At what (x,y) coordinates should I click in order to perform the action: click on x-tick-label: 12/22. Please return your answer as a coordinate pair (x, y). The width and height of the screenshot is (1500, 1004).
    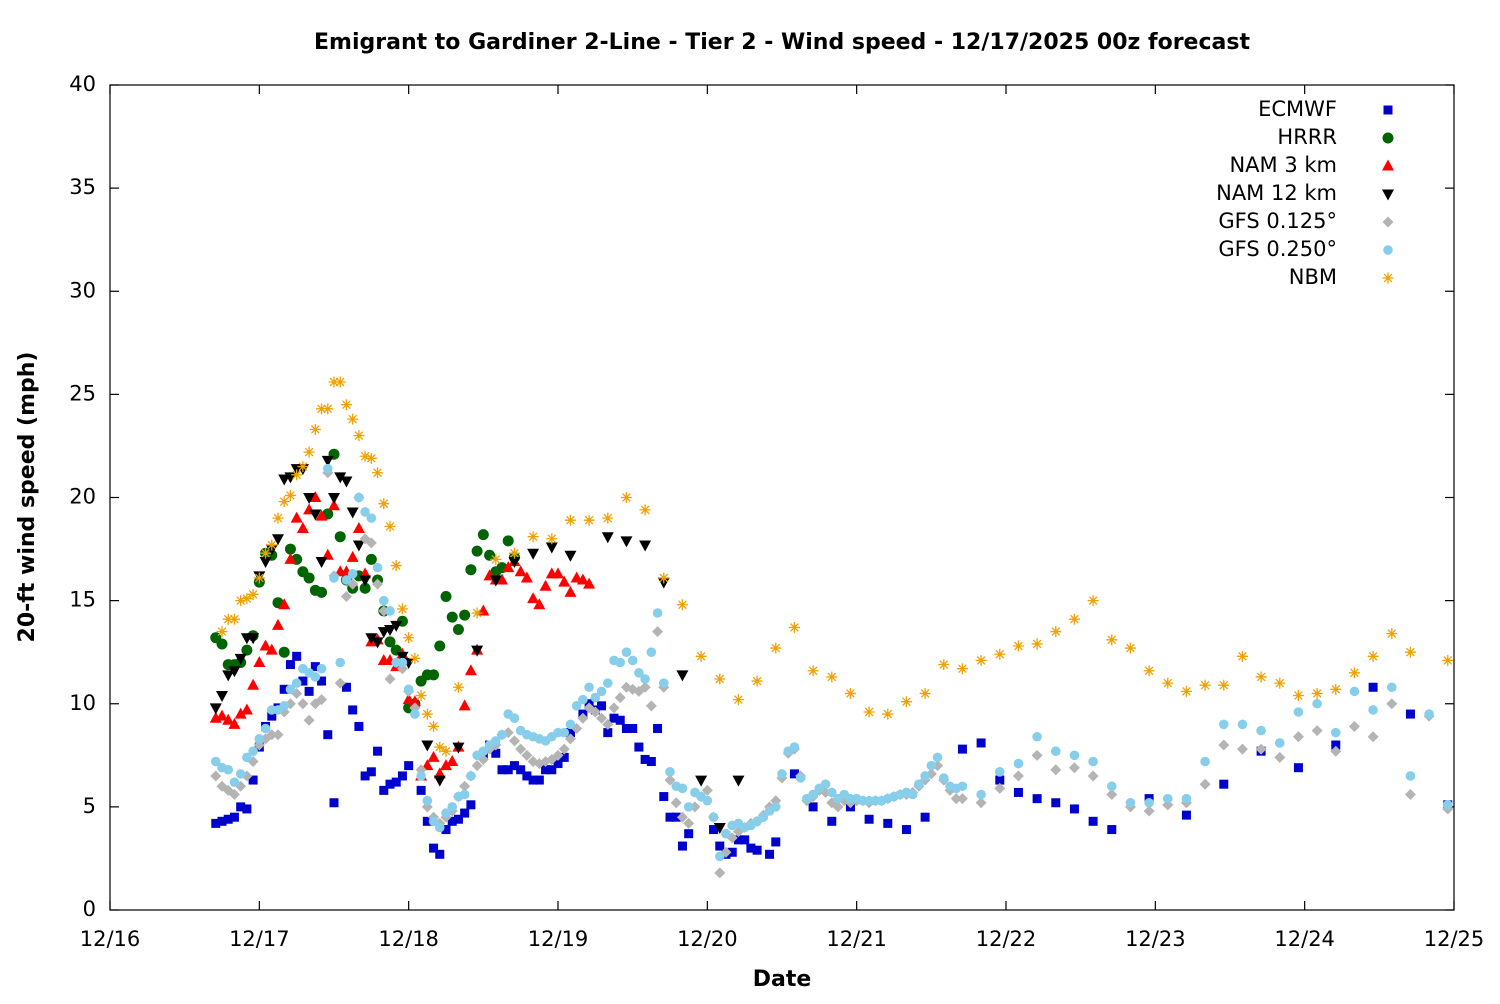
    Looking at the image, I should click on (1006, 939).